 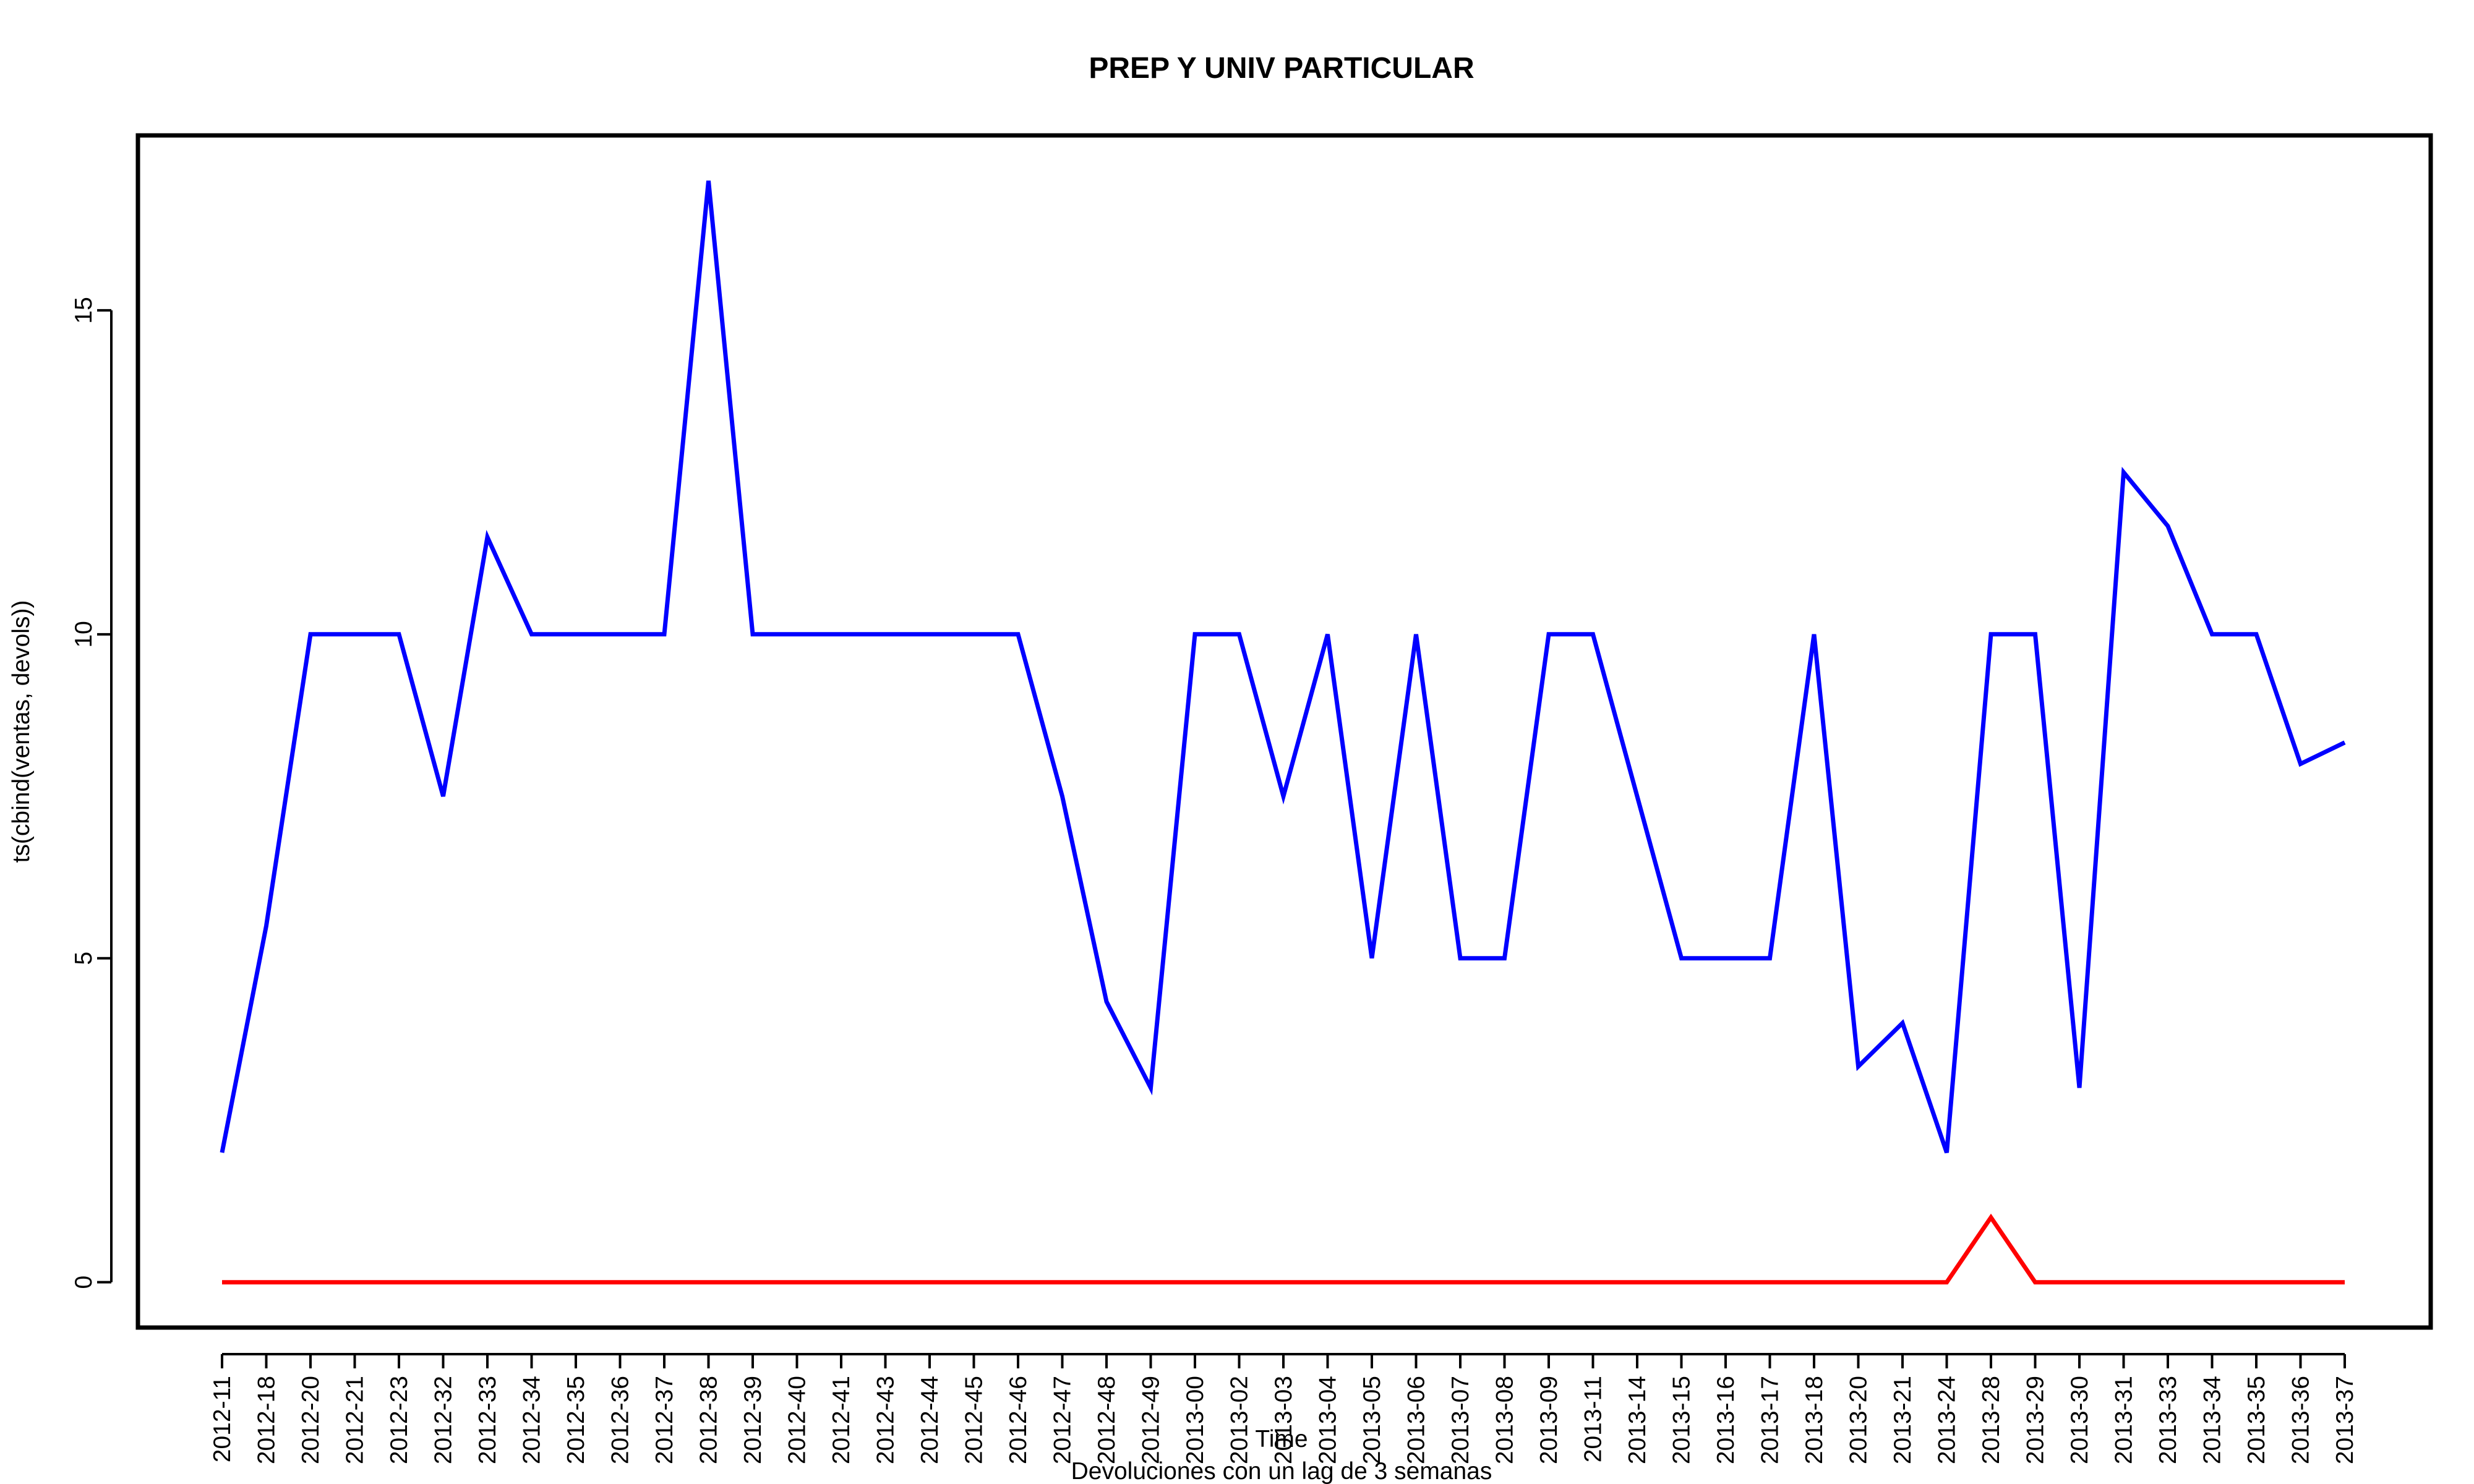 I want to click on x-tick-label: 2012-21, so click(x=355, y=1420).